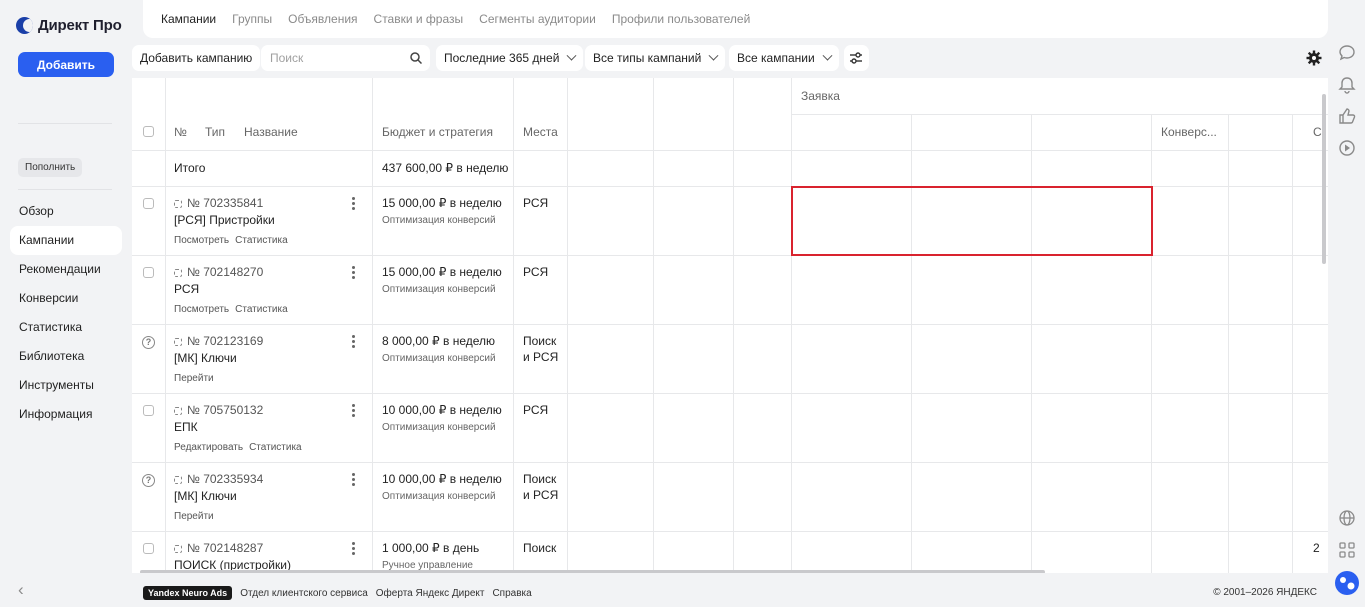 This screenshot has height=607, width=1365. I want to click on footer-link-help: Справка, so click(512, 593).